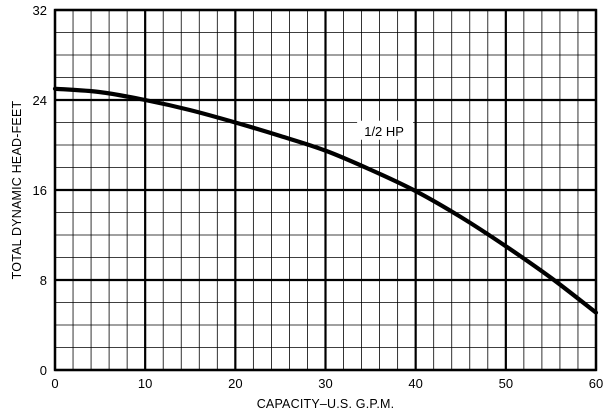 Image resolution: width=613 pixels, height=416 pixels. Describe the element at coordinates (145, 383) in the screenshot. I see `x-tick-label: 10` at that location.